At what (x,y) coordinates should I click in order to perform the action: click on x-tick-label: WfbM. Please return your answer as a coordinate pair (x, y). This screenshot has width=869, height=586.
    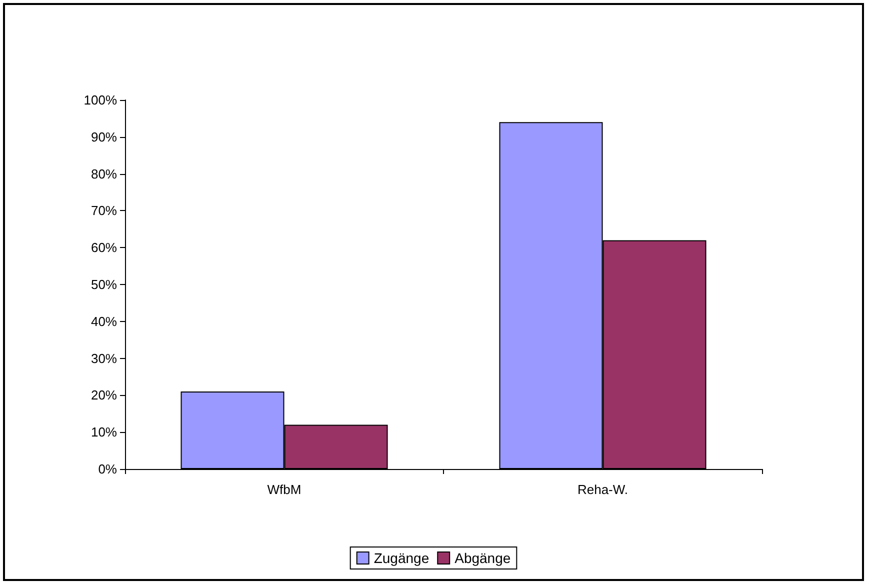
    Looking at the image, I should click on (284, 489).